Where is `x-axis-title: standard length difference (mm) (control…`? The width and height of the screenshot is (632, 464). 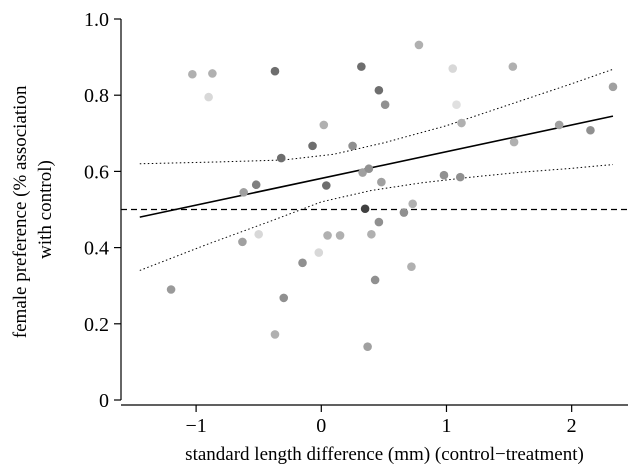
x-axis-title: standard length difference (mm) (control… is located at coordinates (384, 454).